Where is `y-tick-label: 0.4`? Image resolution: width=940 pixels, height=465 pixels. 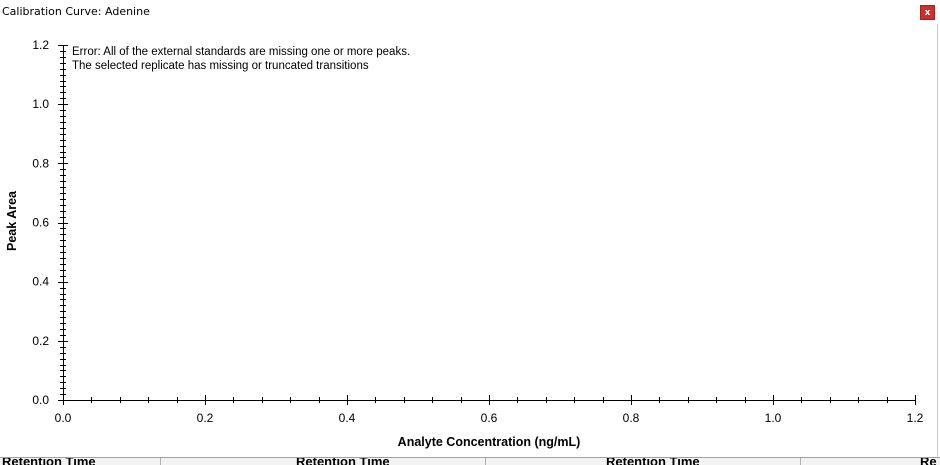 y-tick-label: 0.4 is located at coordinates (40, 282).